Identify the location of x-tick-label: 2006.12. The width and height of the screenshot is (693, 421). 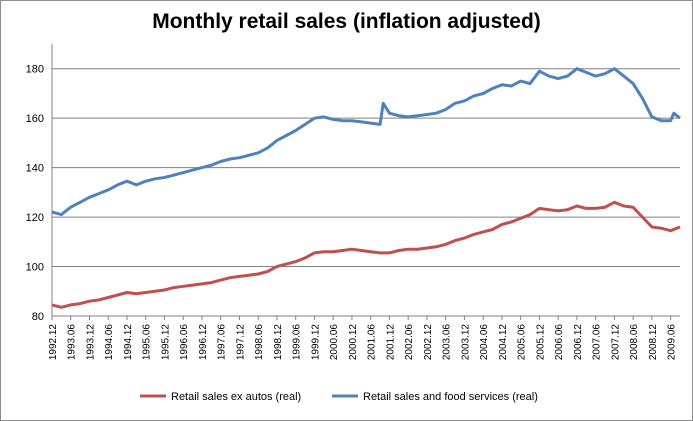
(578, 342).